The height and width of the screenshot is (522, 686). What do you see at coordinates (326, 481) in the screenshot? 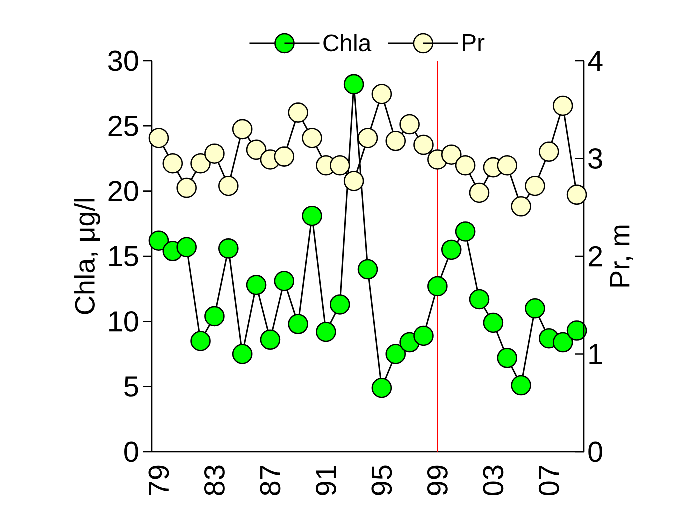
I see `x-tick-label: 91` at bounding box center [326, 481].